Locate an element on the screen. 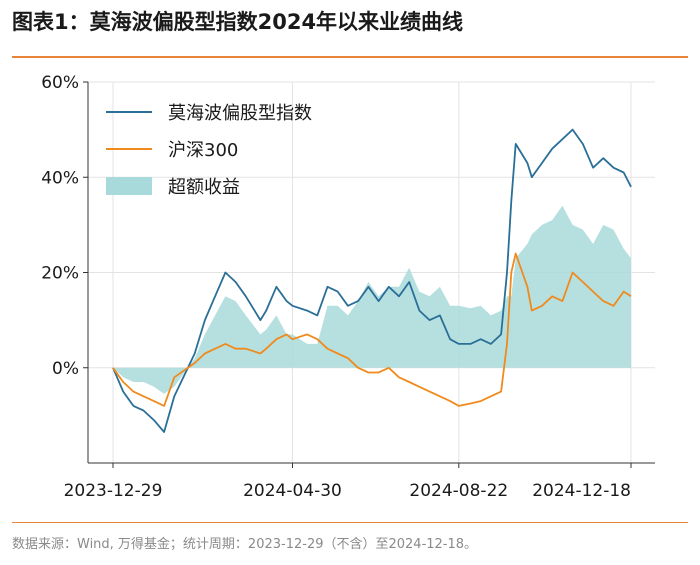 The image size is (700, 565). y-tick-label: 60% is located at coordinates (60, 83).